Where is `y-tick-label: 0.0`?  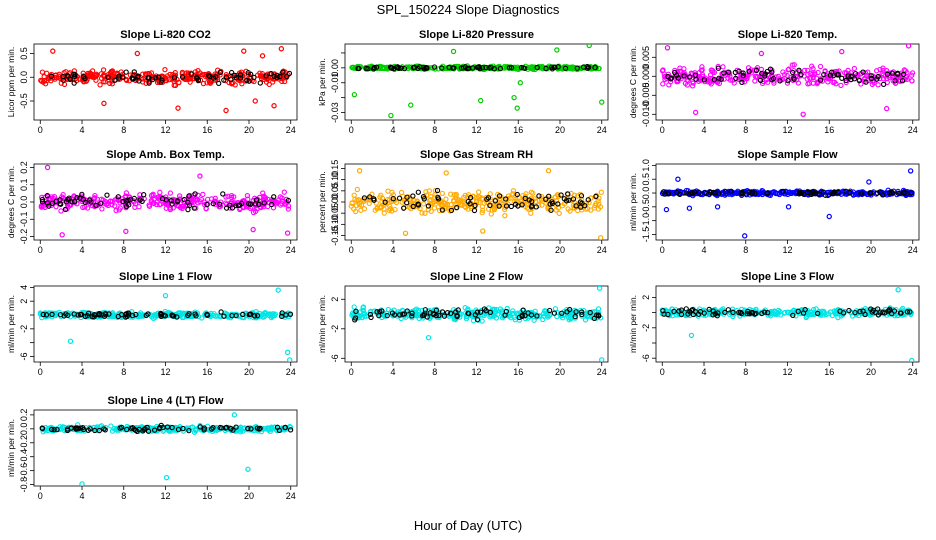
y-tick-label: 0.0 is located at coordinates (24, 202).